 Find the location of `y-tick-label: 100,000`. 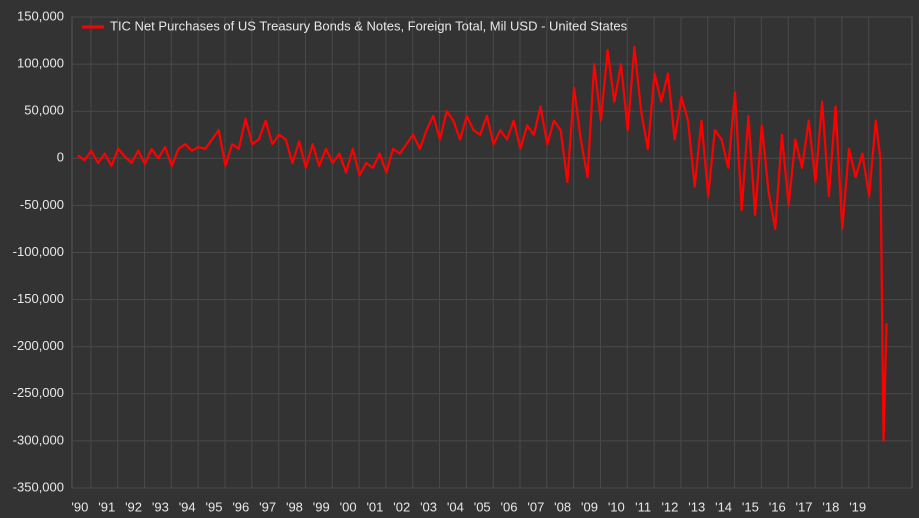

y-tick-label: 100,000 is located at coordinates (40, 63).